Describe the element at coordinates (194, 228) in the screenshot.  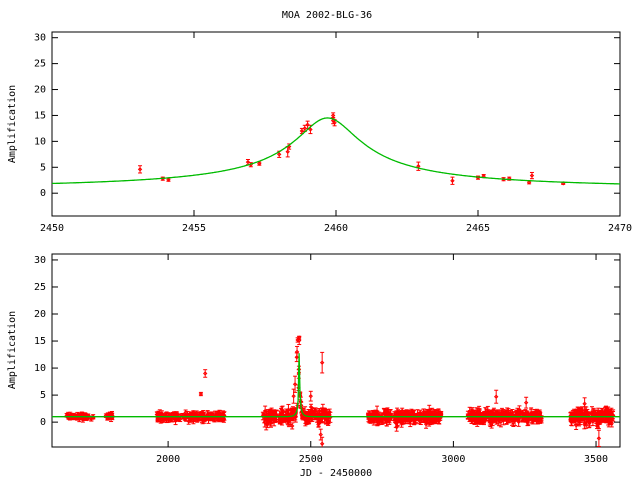
I see `x-tick-label: 2455` at that location.